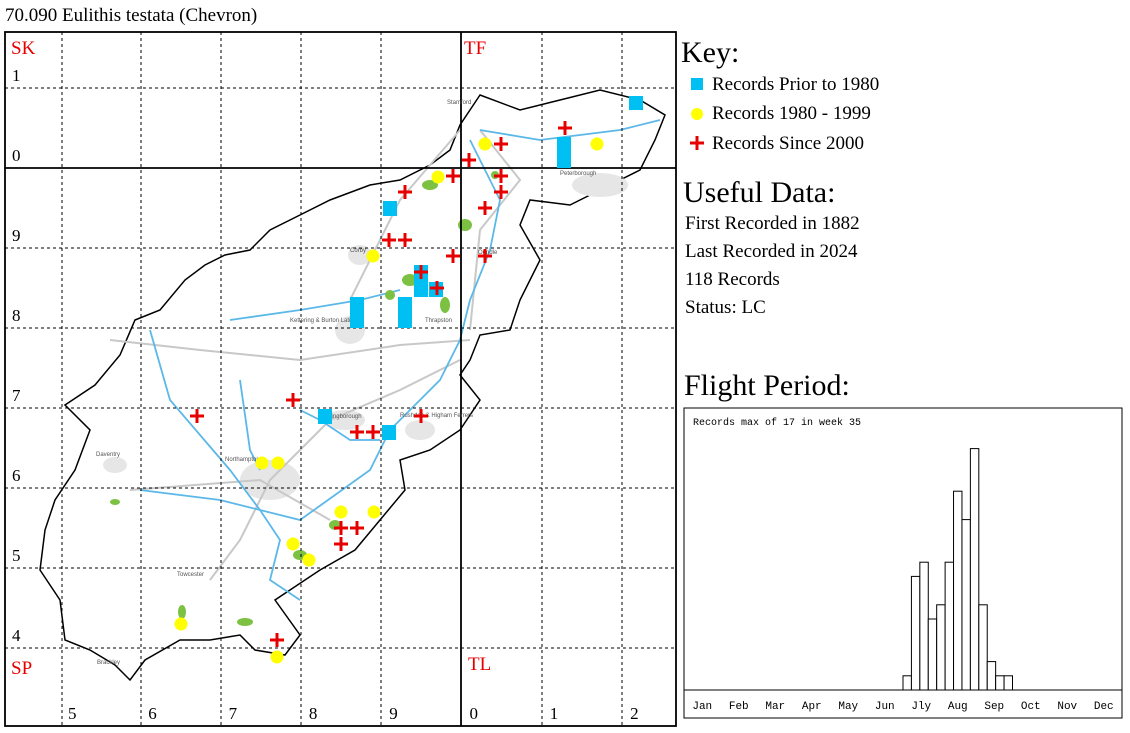  Describe the element at coordinates (108, 663) in the screenshot. I see `place-label: Brackley` at that location.